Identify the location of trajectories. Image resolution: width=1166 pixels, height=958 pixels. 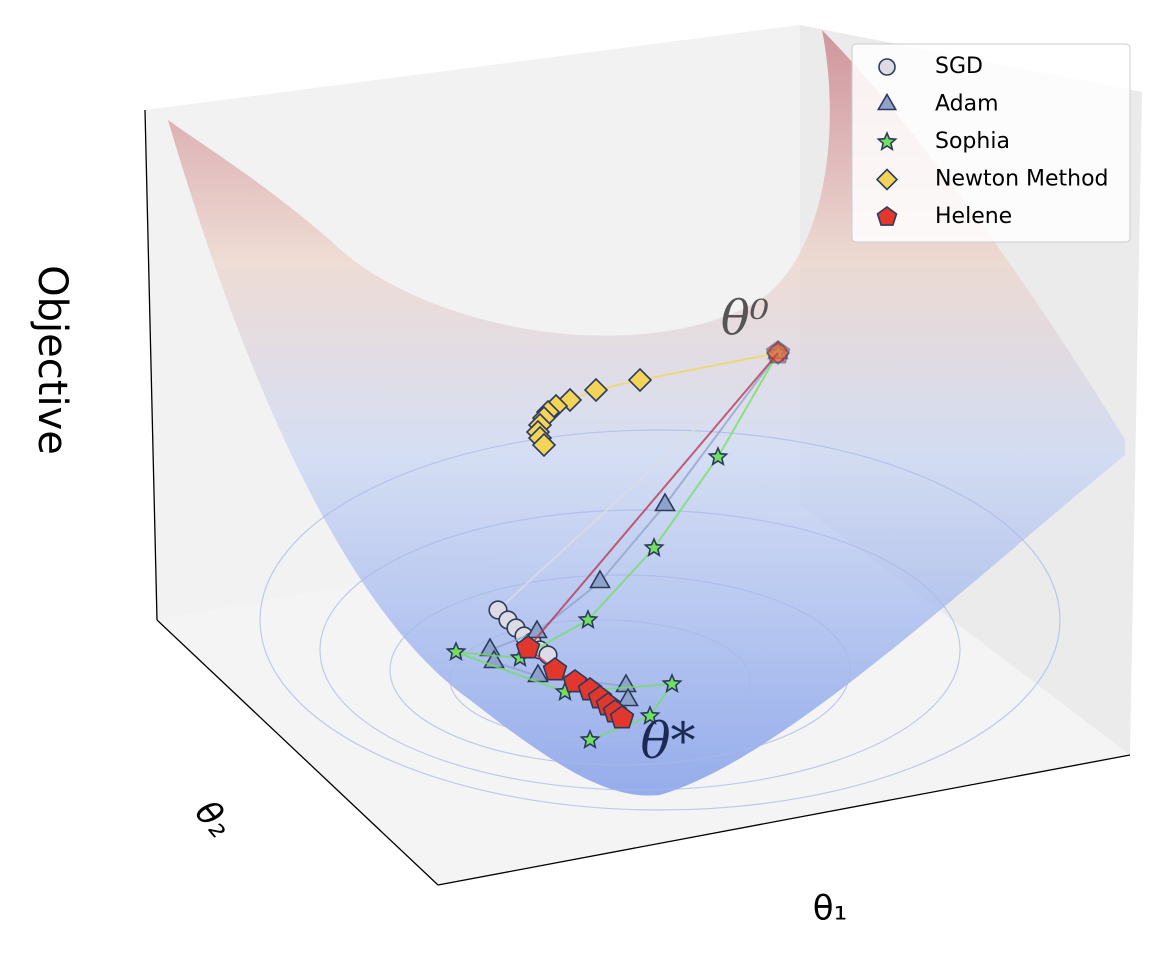
(618, 545).